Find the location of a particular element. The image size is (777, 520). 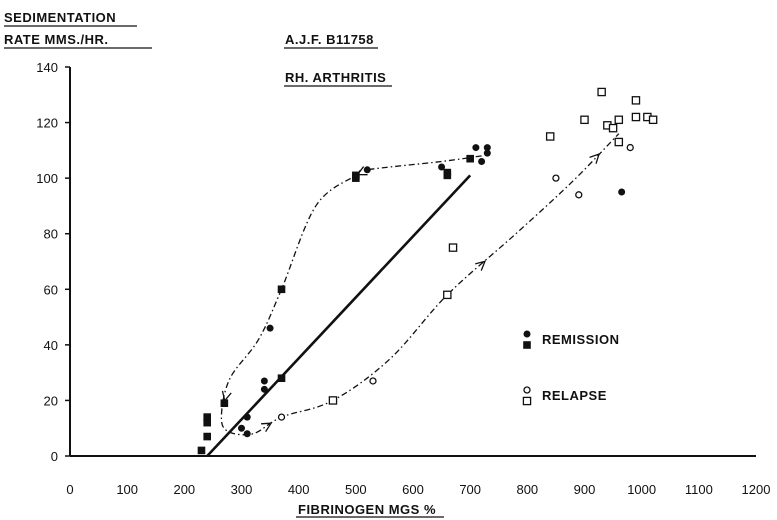

legend-label-relapse: RELAPSE is located at coordinates (574, 395).